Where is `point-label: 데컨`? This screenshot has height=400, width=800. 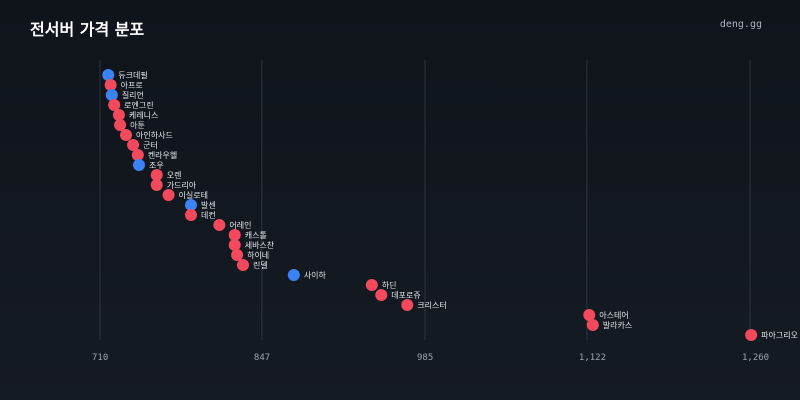 point-label: 데컨 is located at coordinates (208, 215).